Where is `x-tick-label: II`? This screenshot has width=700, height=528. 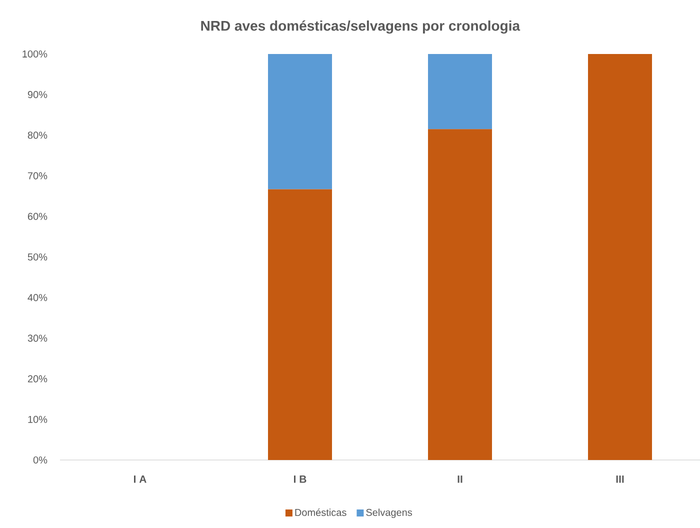
x-tick-label: II is located at coordinates (460, 479).